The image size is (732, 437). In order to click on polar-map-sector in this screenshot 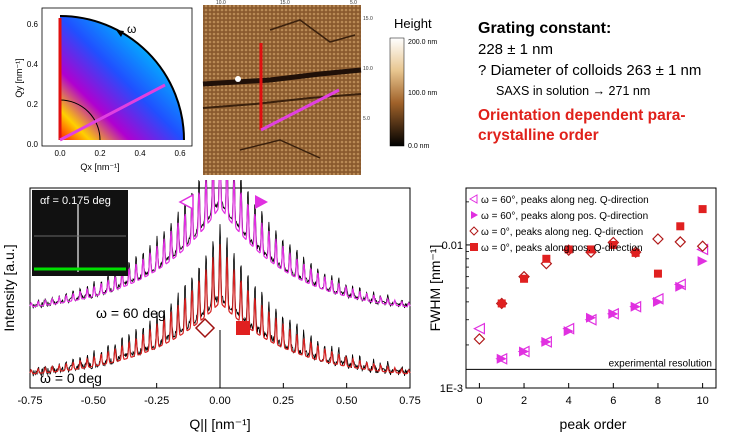, I will do `click(122, 78)`.